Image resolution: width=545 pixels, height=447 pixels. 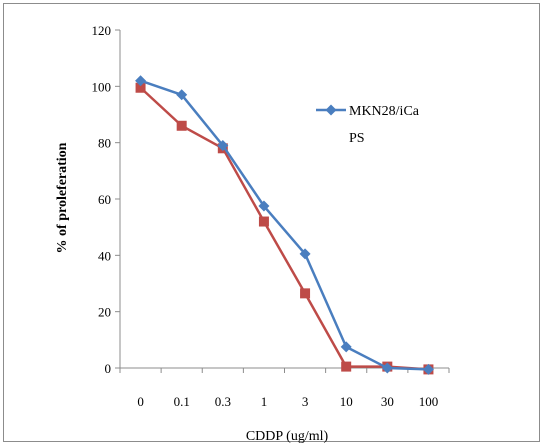 I want to click on x-tick-label: 30, so click(x=387, y=401).